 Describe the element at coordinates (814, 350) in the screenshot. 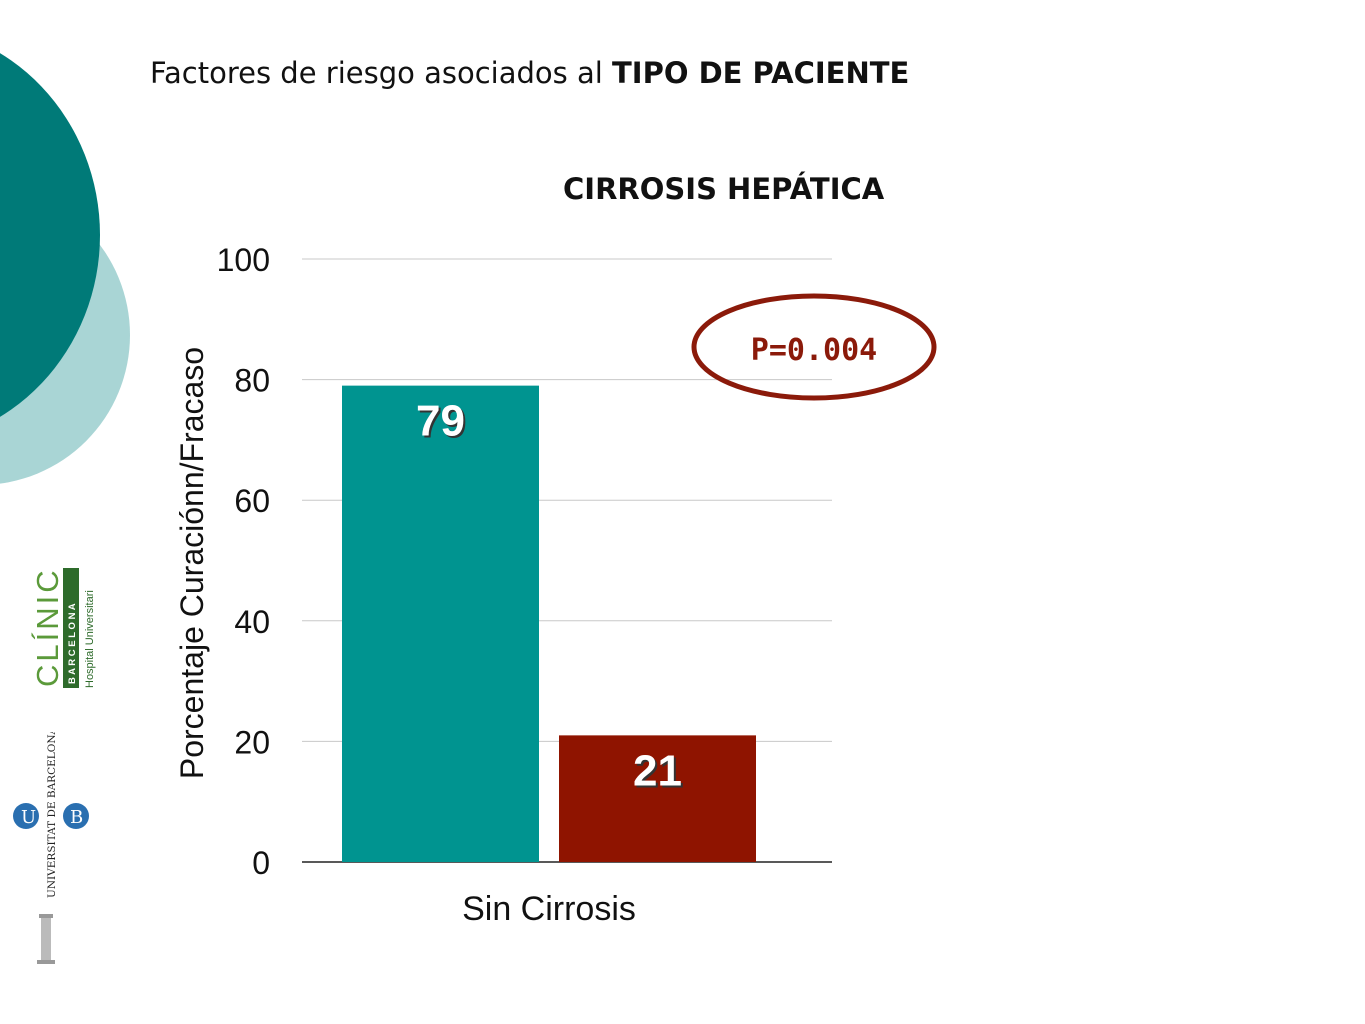

I see `pvalue-annotation: P=0.004` at that location.